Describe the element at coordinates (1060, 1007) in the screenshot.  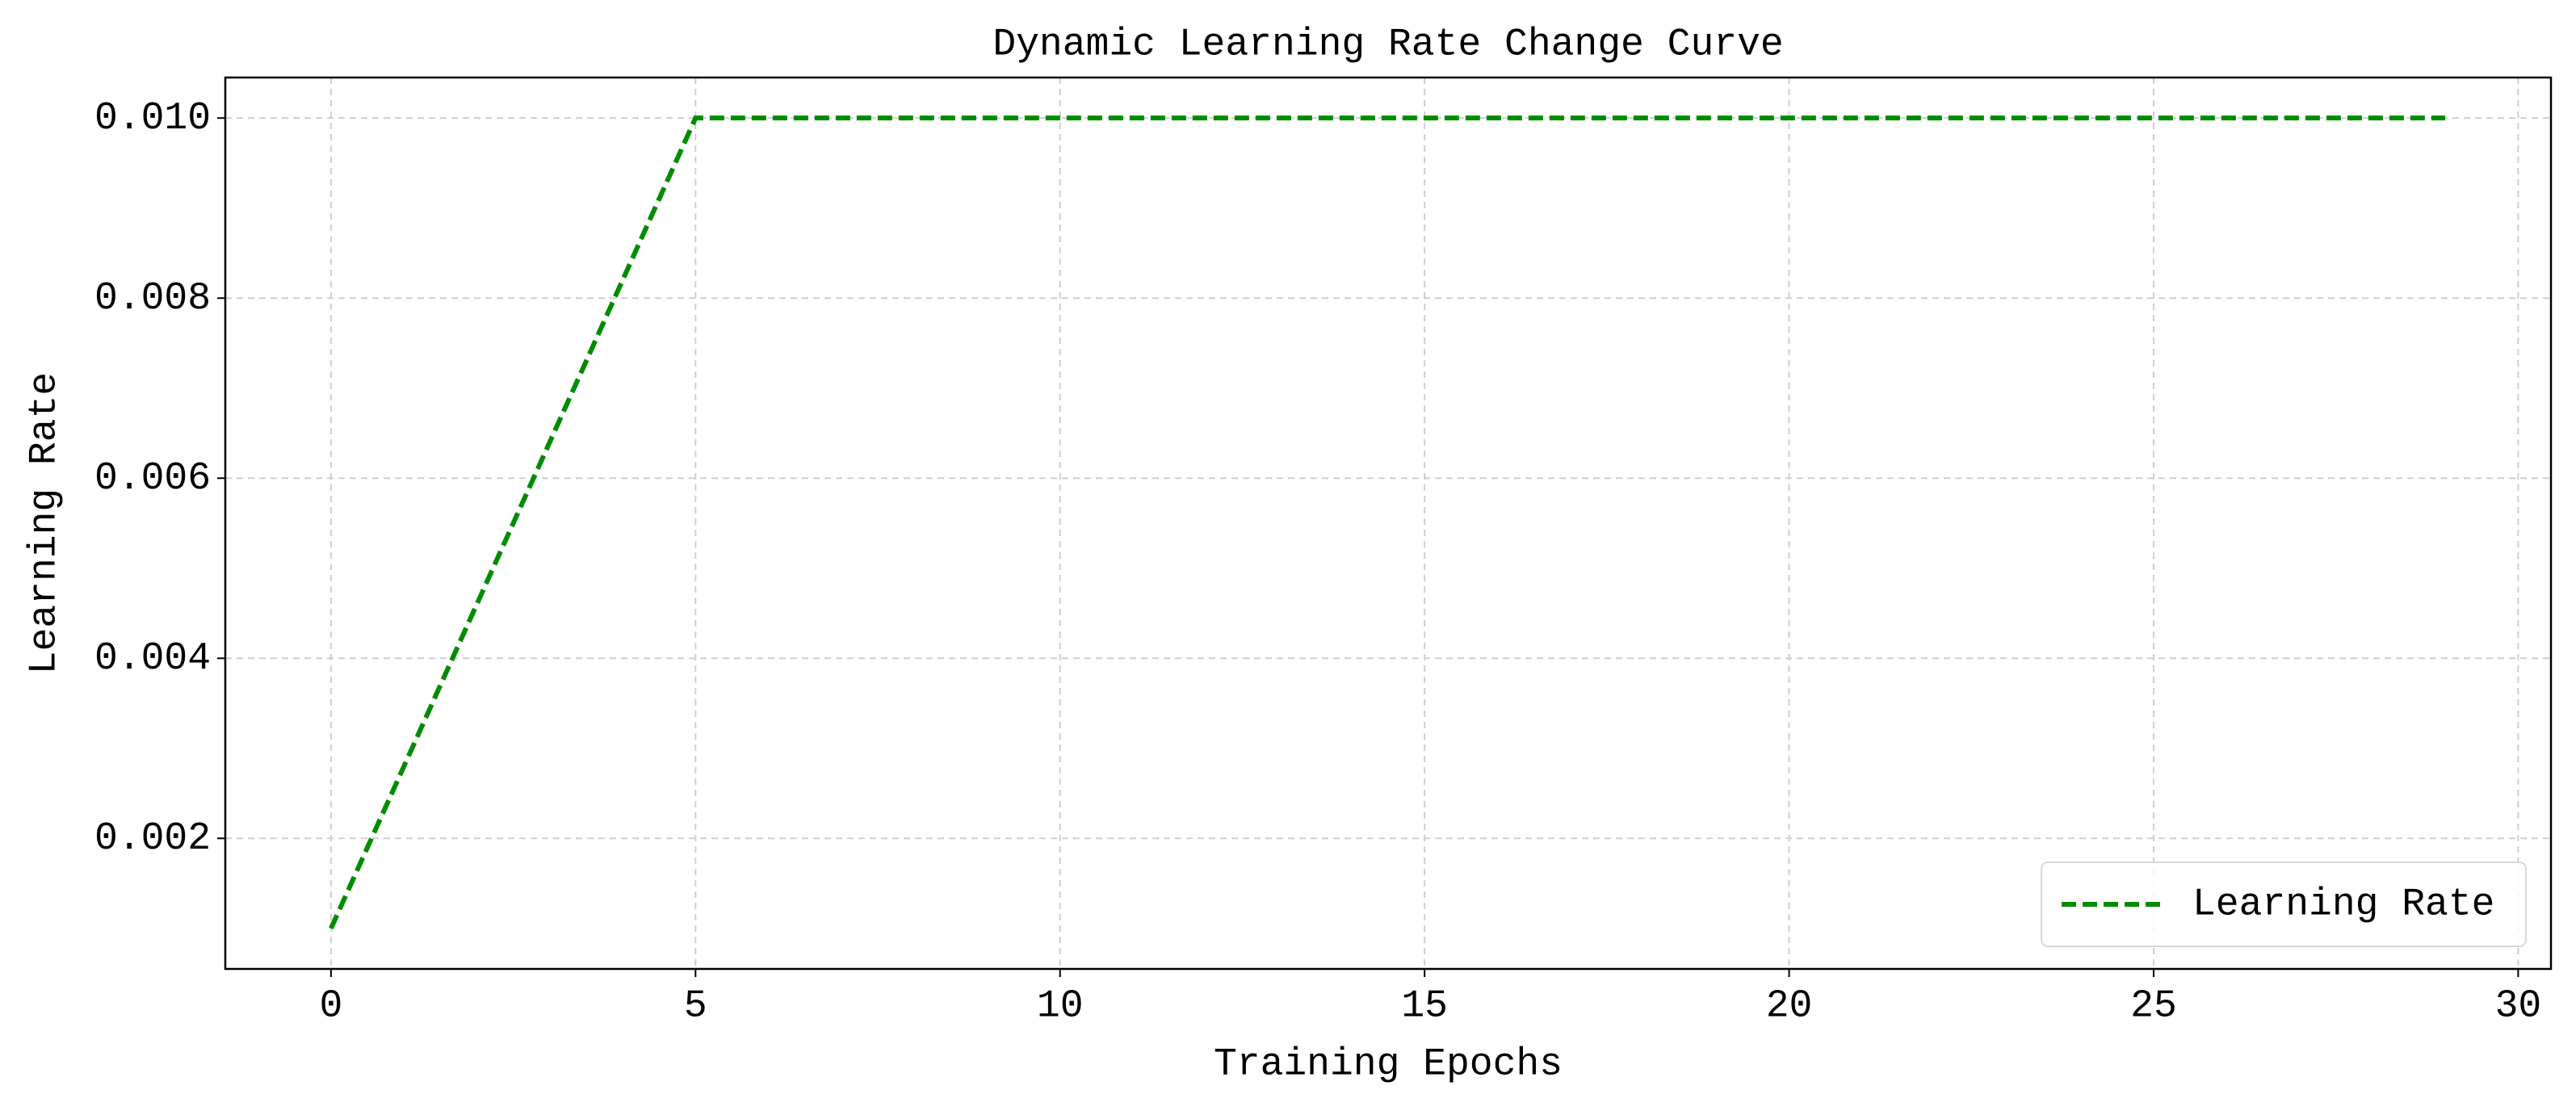
I see `x-tick-label: 10` at that location.